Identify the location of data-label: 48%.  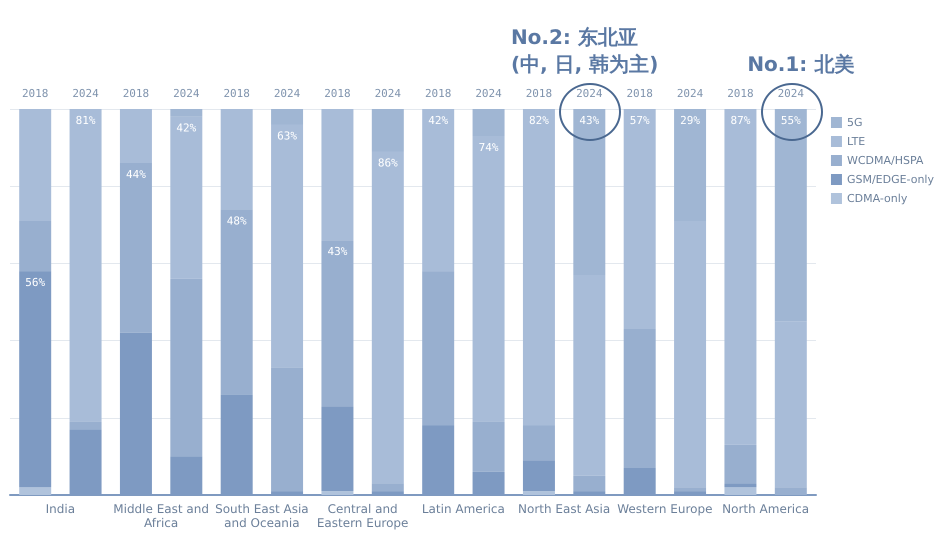
(236, 221).